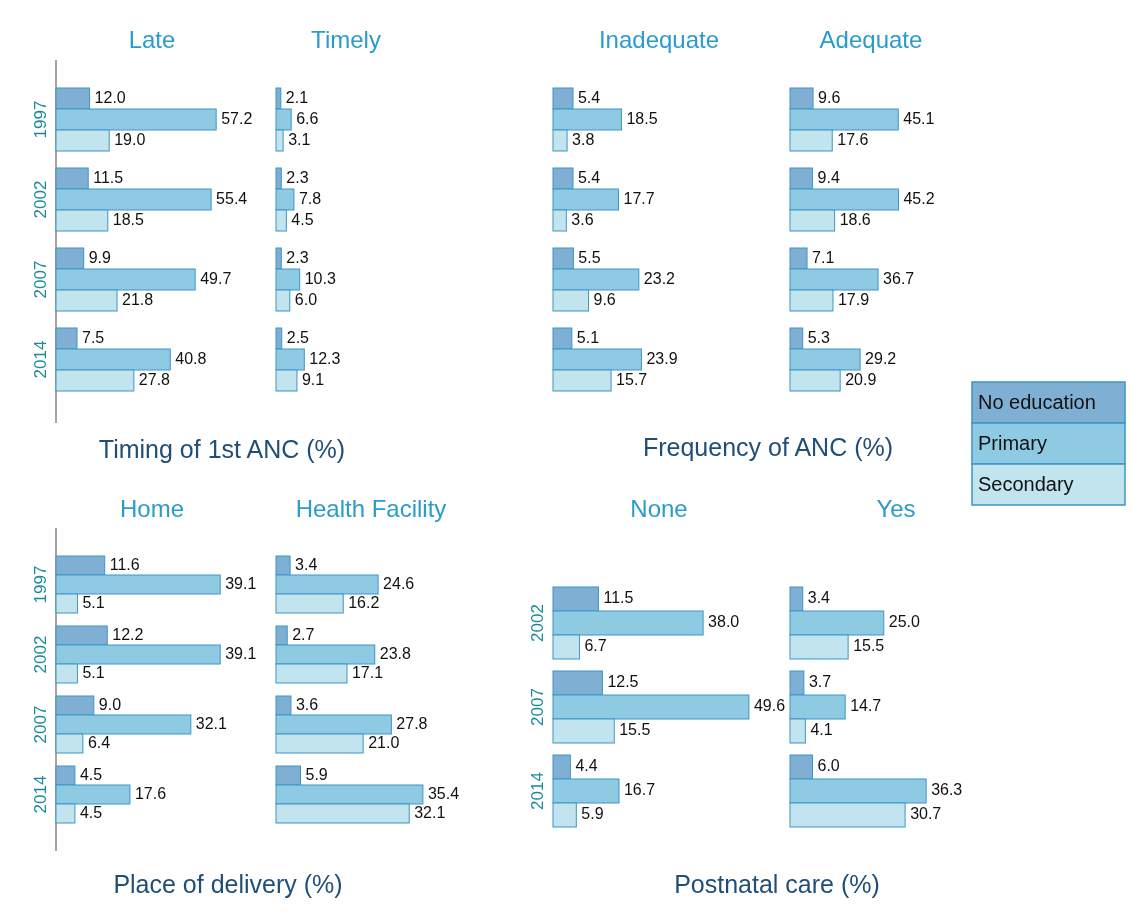  Describe the element at coordinates (632, 379) in the screenshot. I see `data-label: 15.7` at that location.